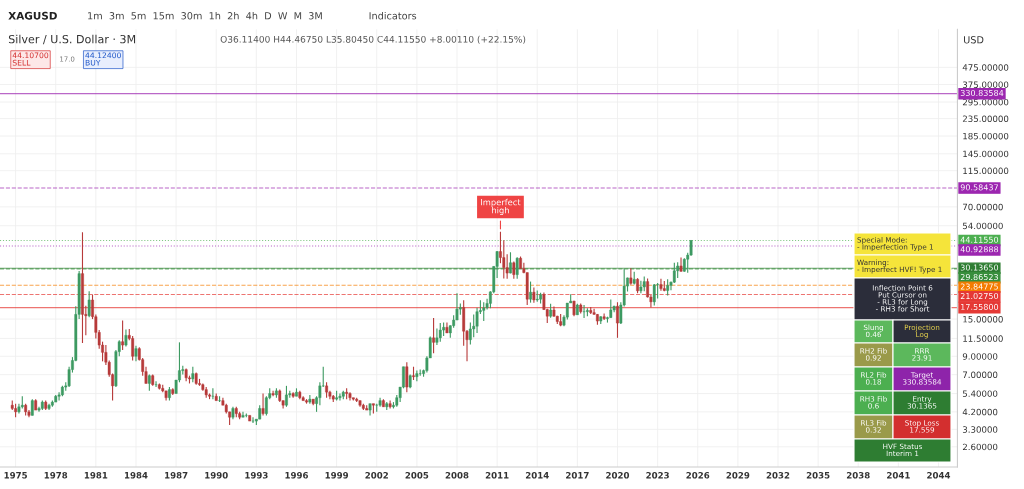  What do you see at coordinates (15, 475) in the screenshot?
I see `x-tick-label: 1975` at bounding box center [15, 475].